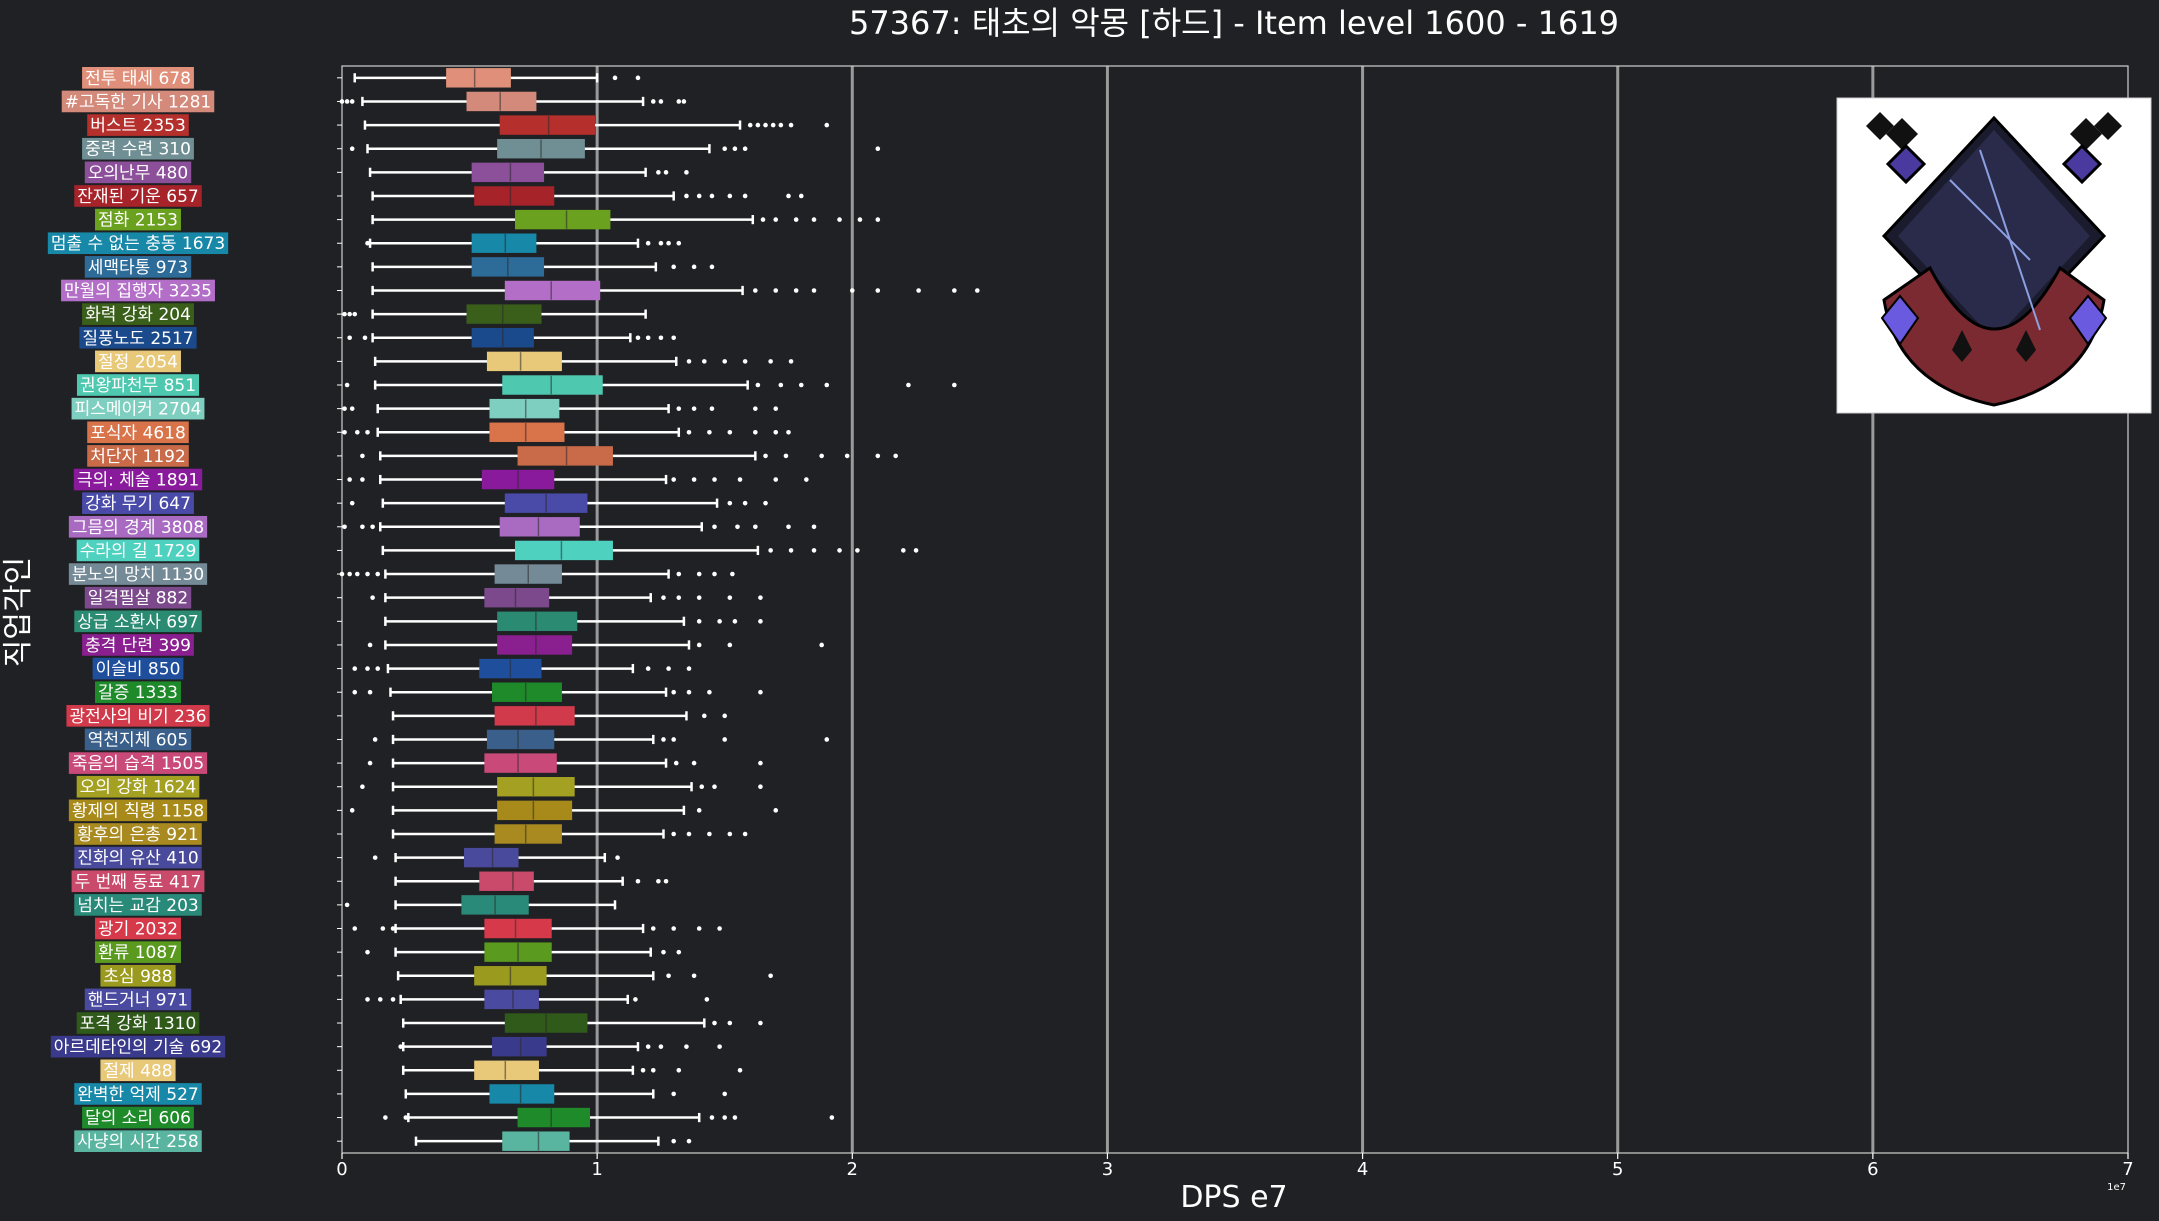 The width and height of the screenshot is (2159, 1221). Describe the element at coordinates (1872, 1169) in the screenshot. I see `x-tick-label: 6` at that location.